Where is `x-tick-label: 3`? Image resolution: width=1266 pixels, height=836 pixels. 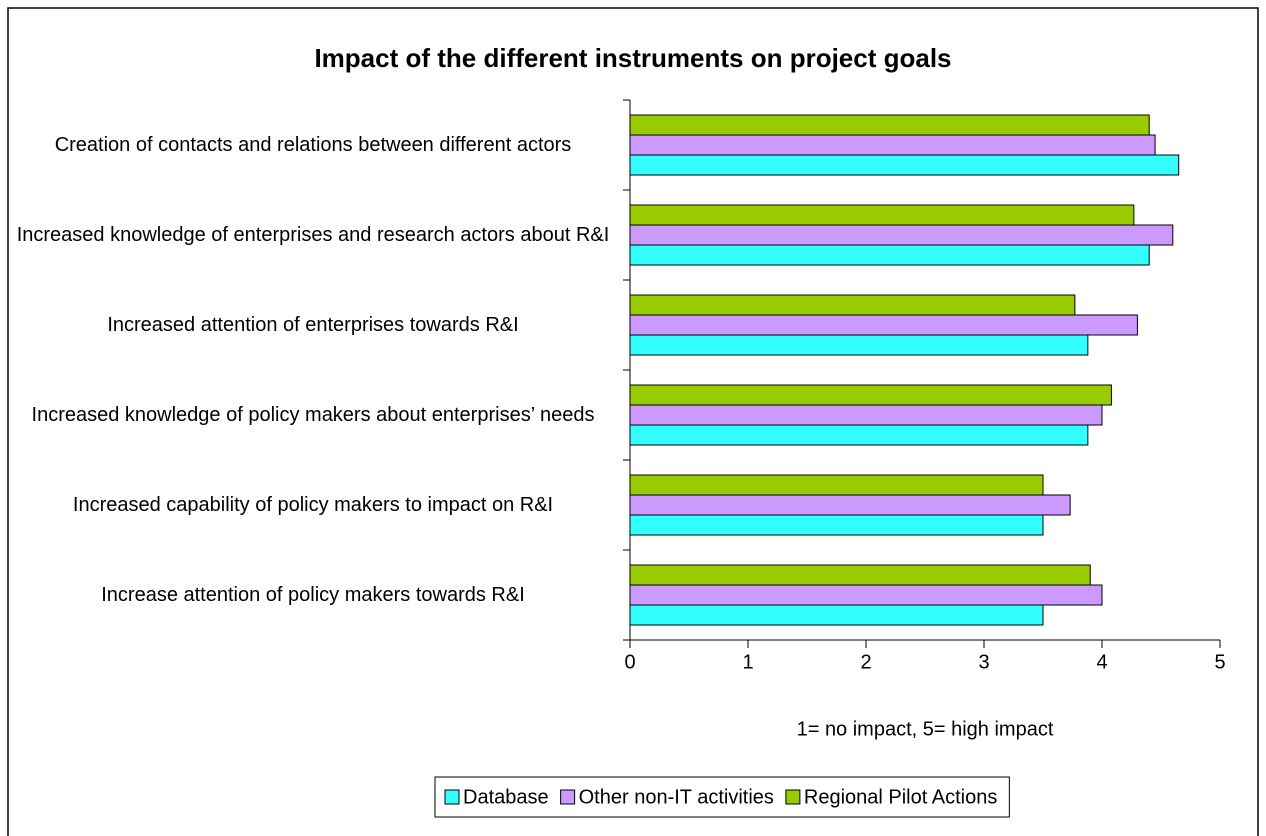 x-tick-label: 3 is located at coordinates (983, 662).